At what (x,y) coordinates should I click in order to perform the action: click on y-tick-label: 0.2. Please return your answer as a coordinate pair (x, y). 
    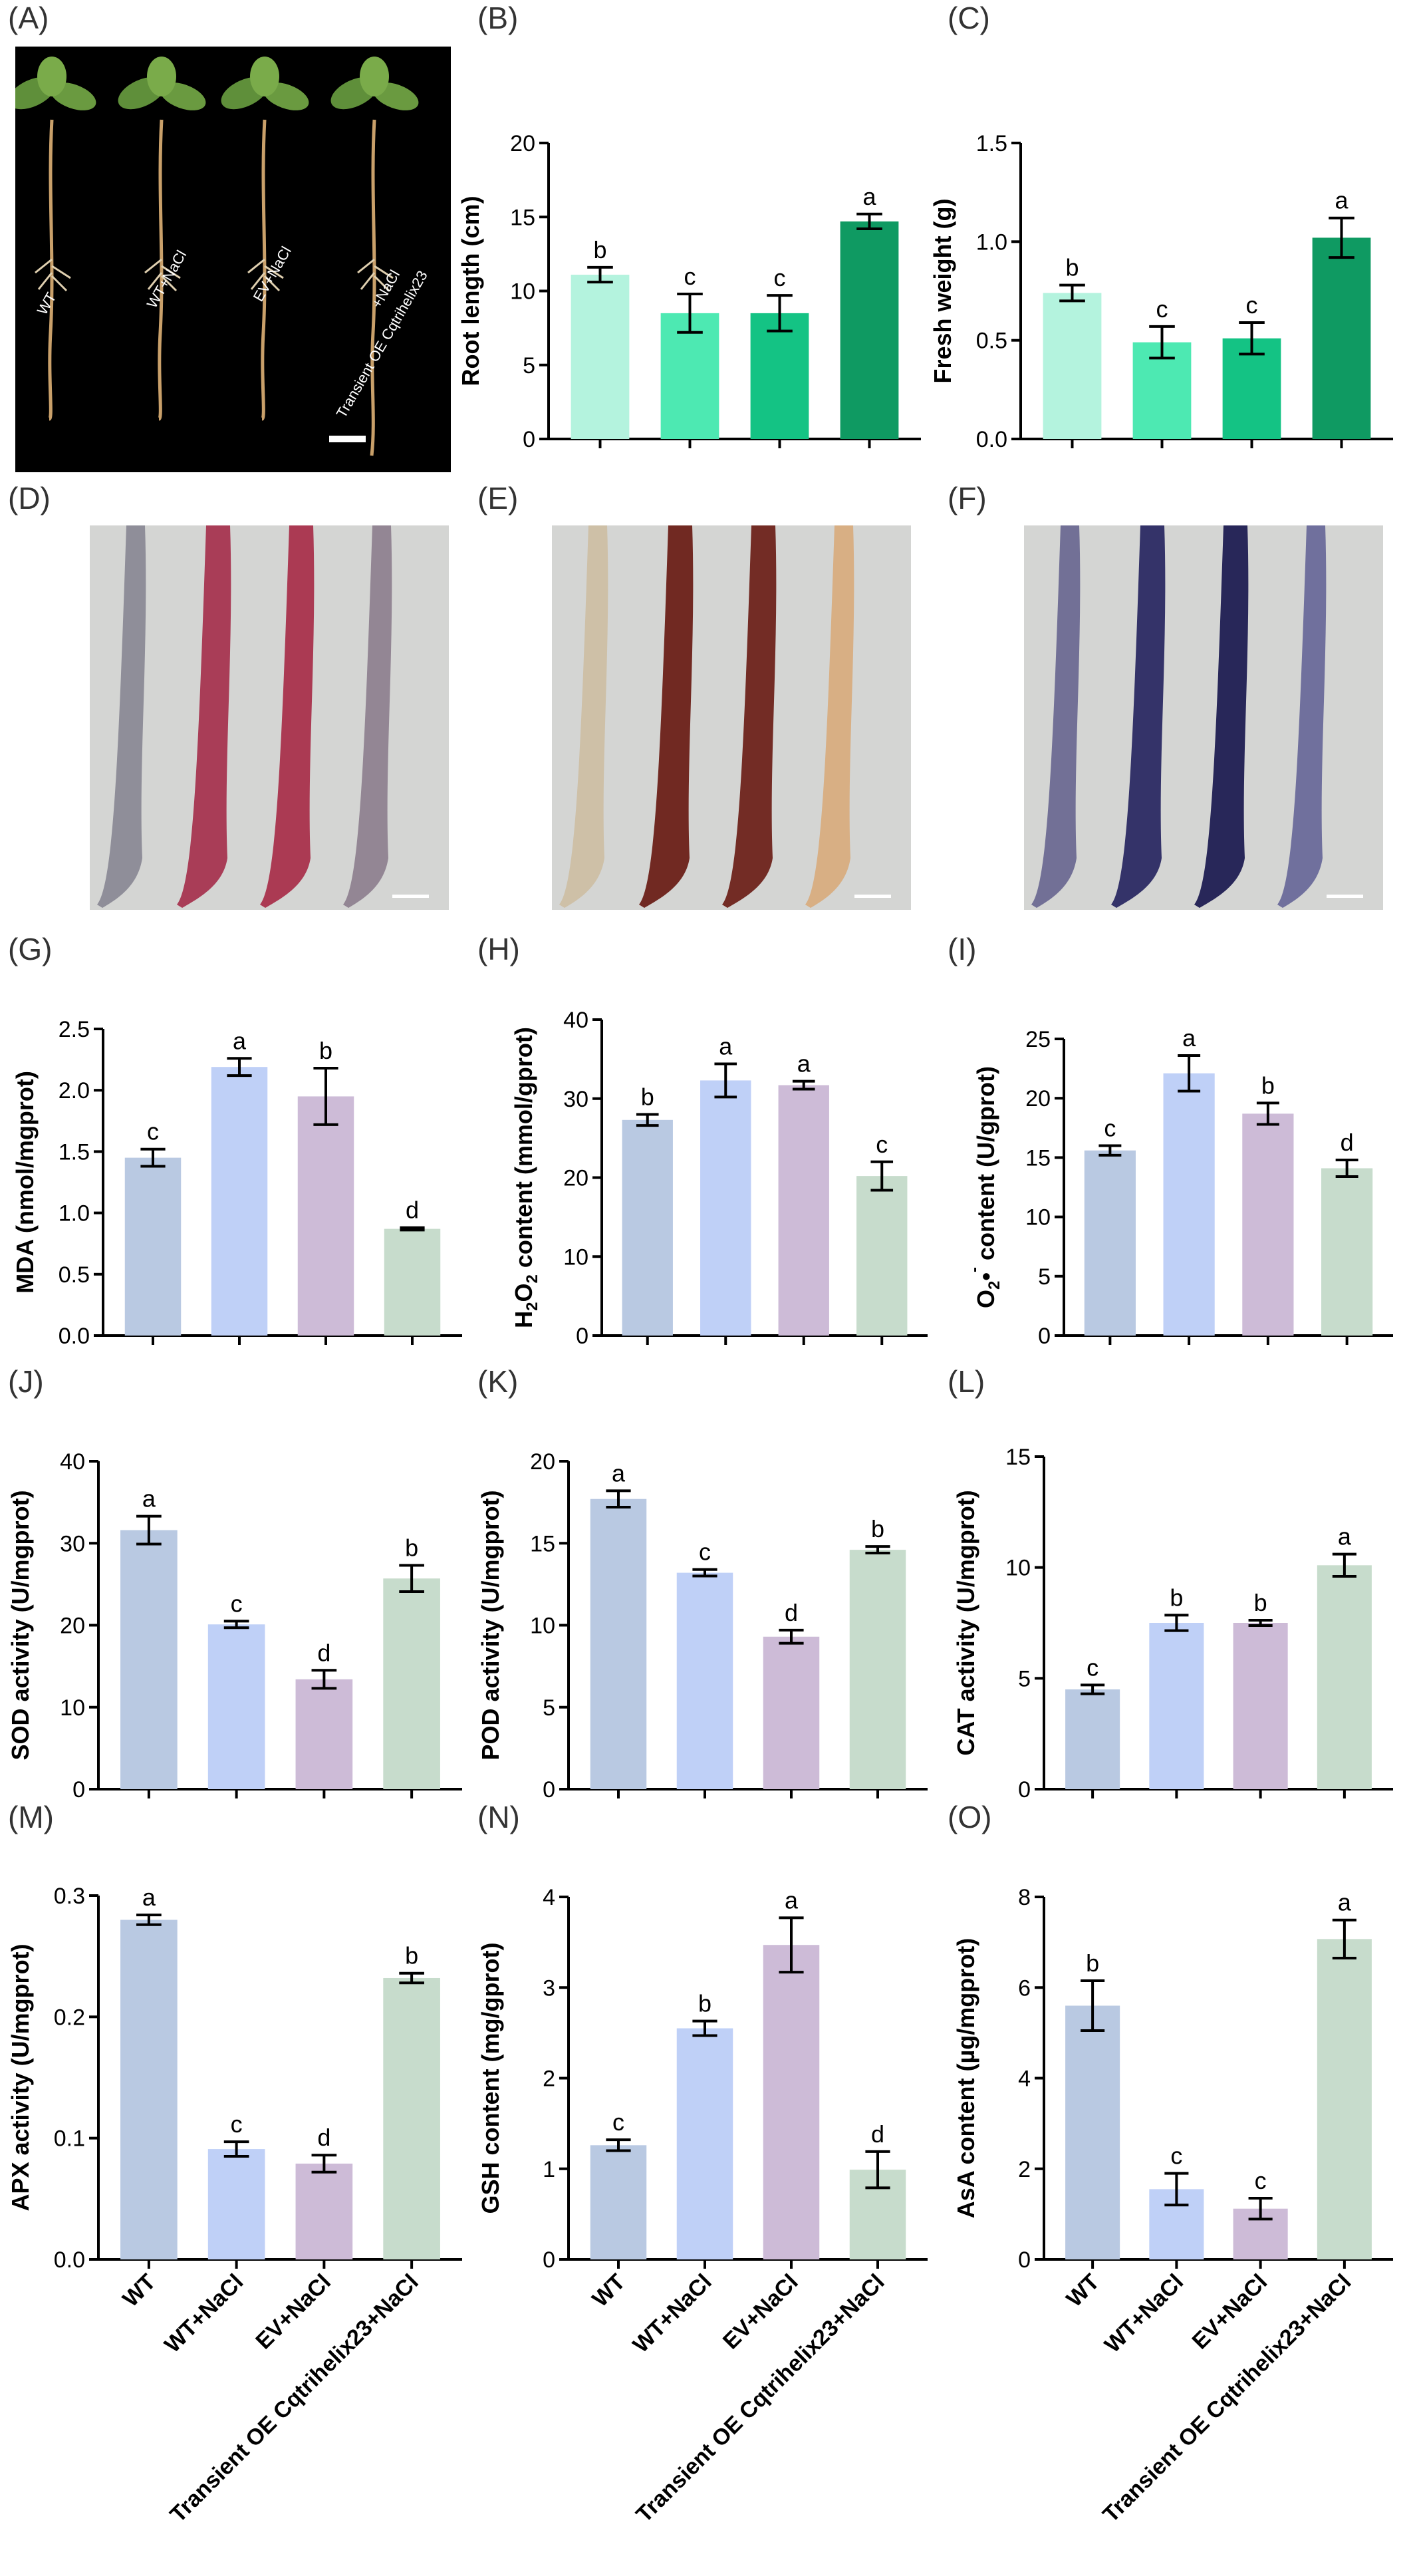
    Looking at the image, I should click on (69, 2018).